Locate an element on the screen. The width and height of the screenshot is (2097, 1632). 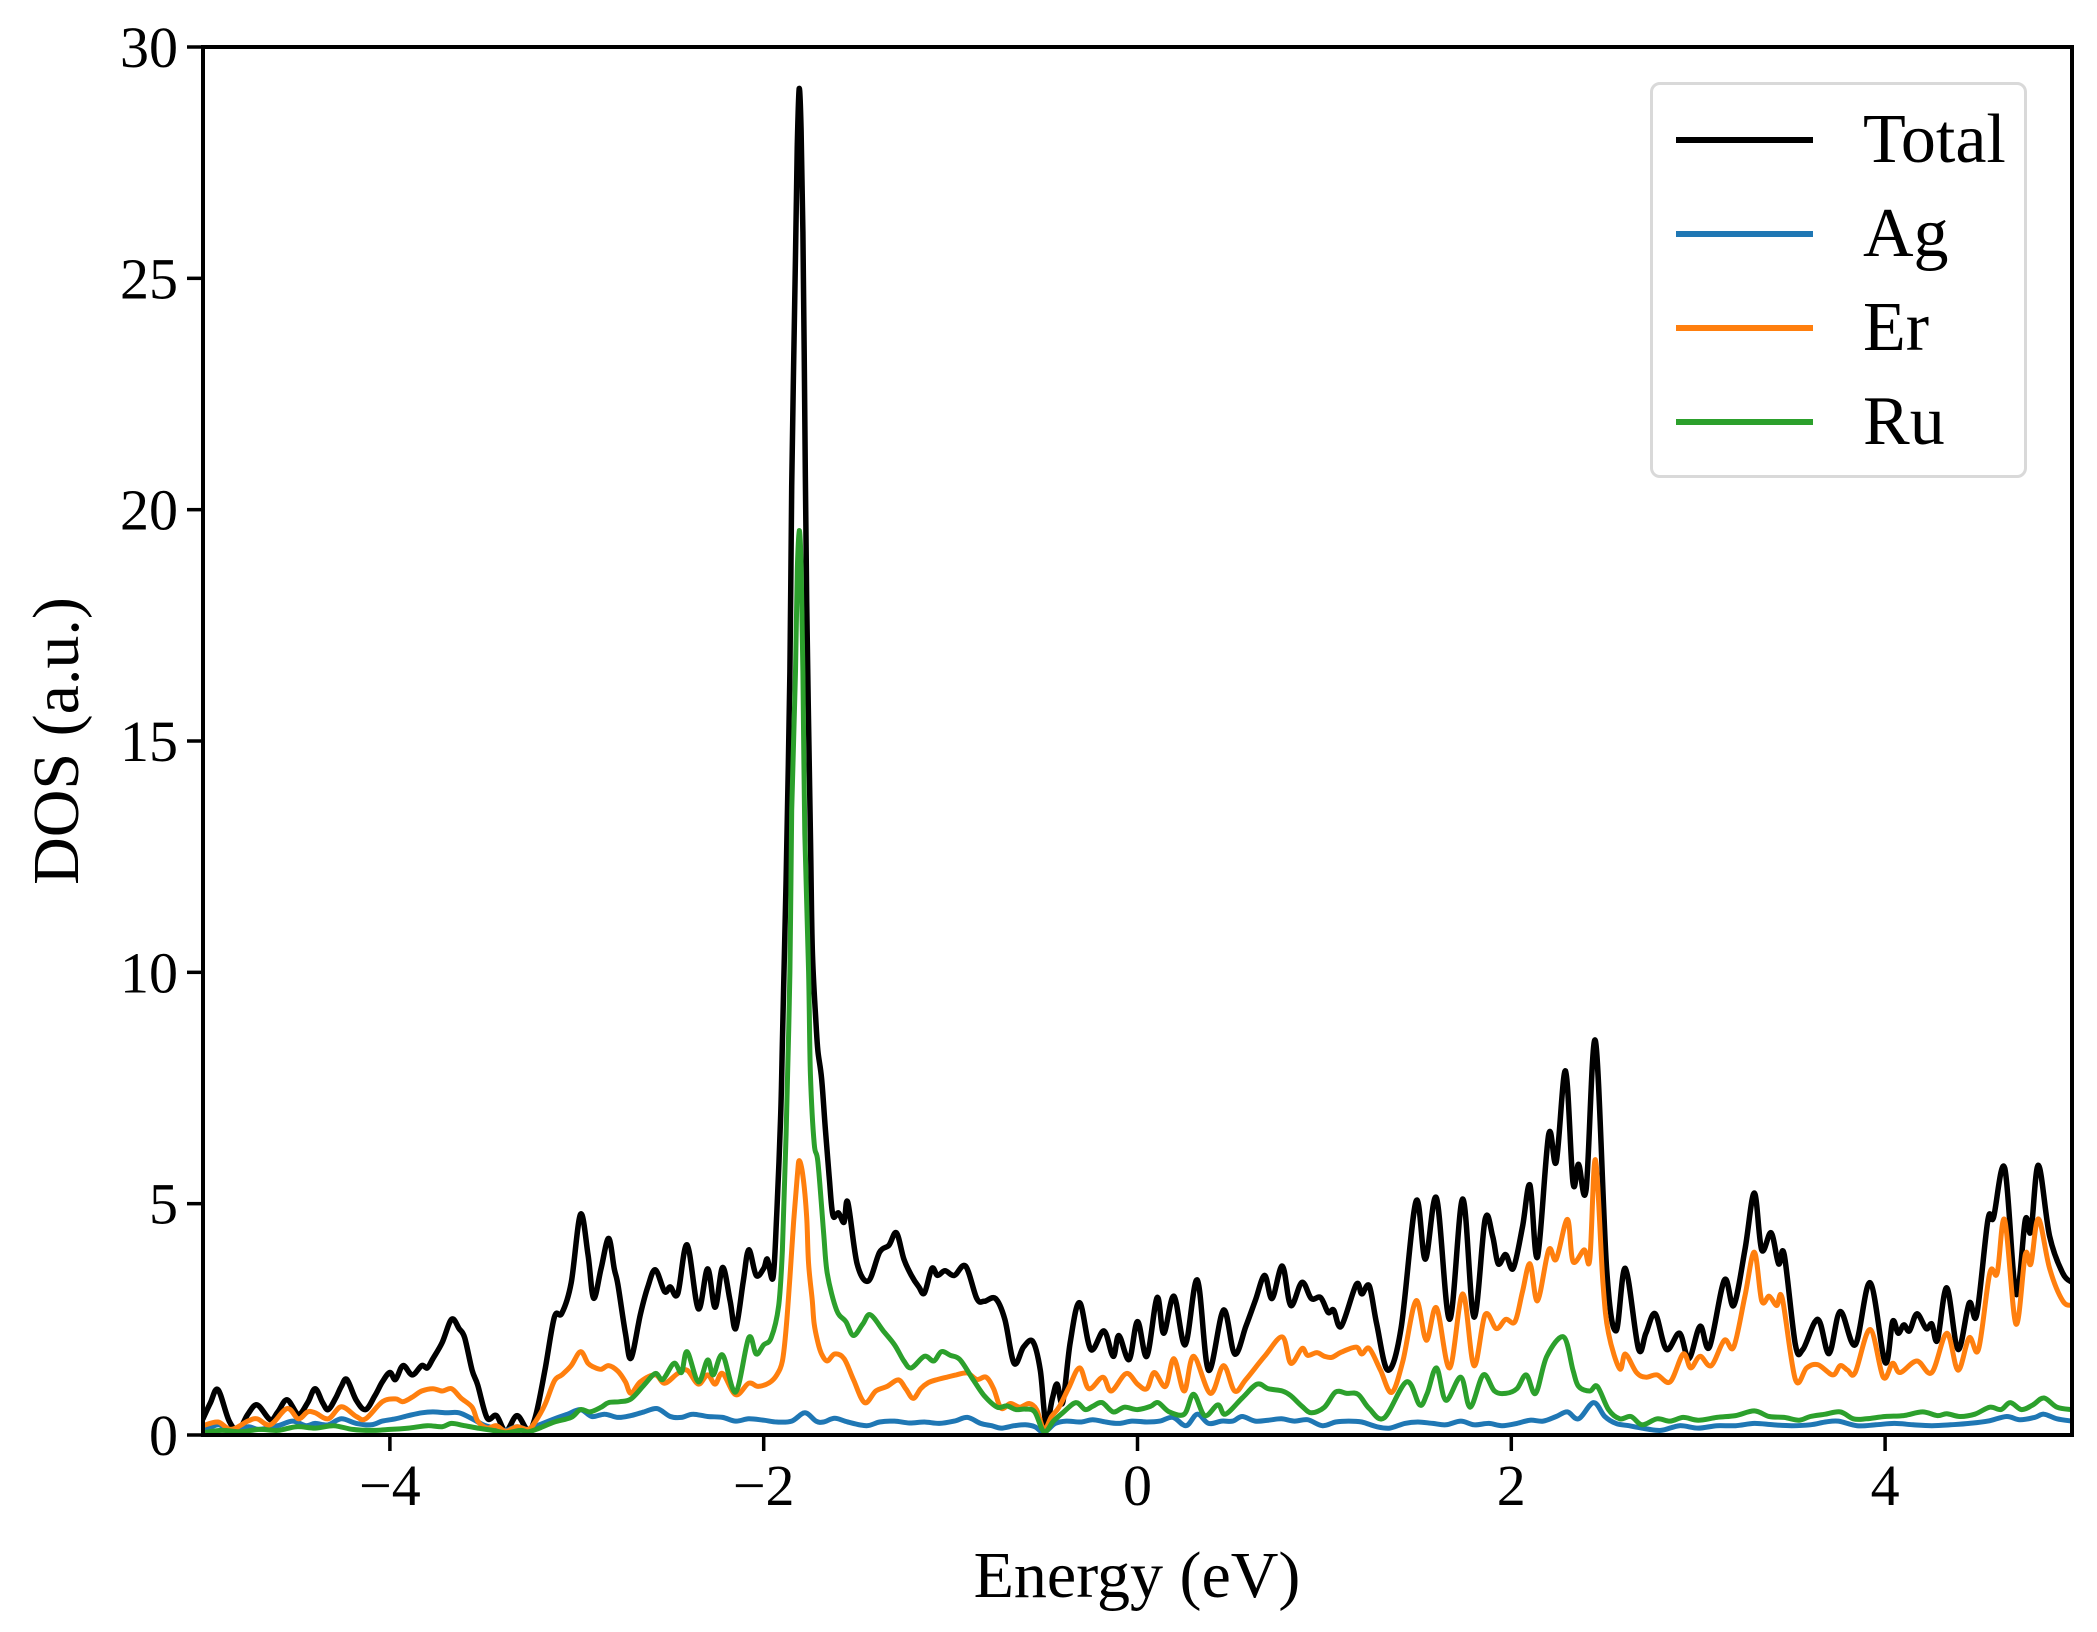
legend-label-er: Er is located at coordinates (1896, 327).